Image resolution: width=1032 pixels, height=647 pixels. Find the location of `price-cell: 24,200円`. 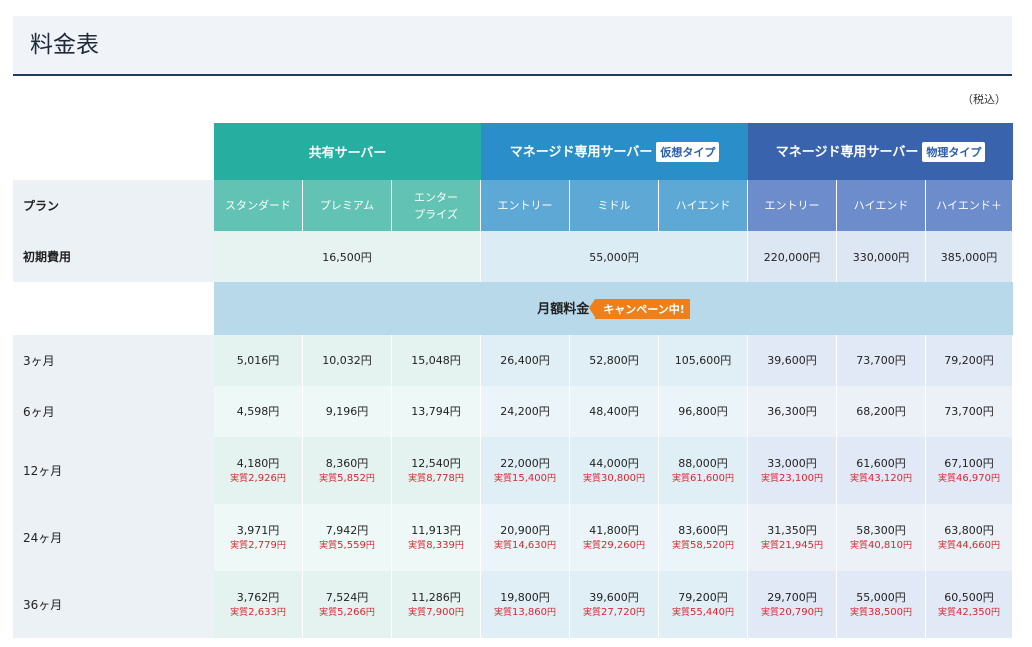

price-cell: 24,200円 is located at coordinates (526, 411).